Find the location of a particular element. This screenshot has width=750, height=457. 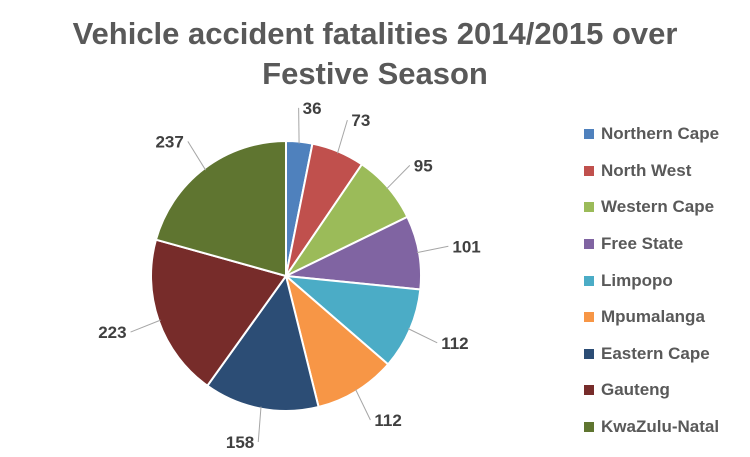

legend-item: Limpopo is located at coordinates (651, 280).